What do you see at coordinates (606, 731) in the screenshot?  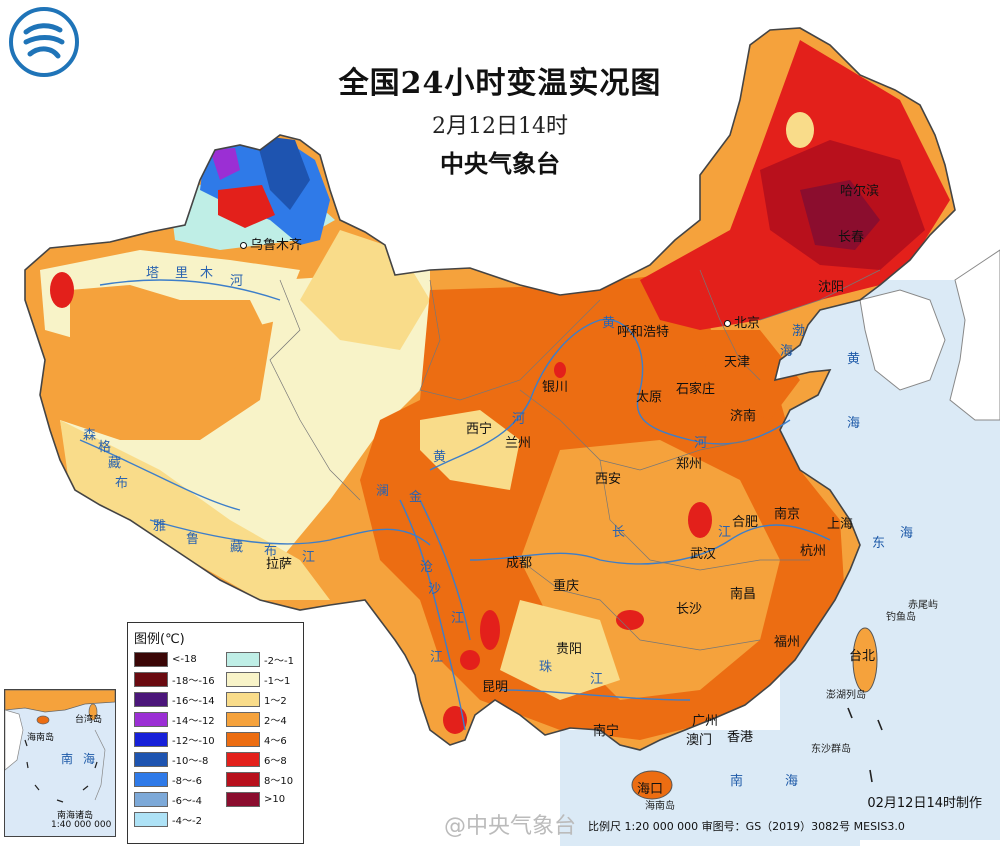 I see `city-label: 南宁` at bounding box center [606, 731].